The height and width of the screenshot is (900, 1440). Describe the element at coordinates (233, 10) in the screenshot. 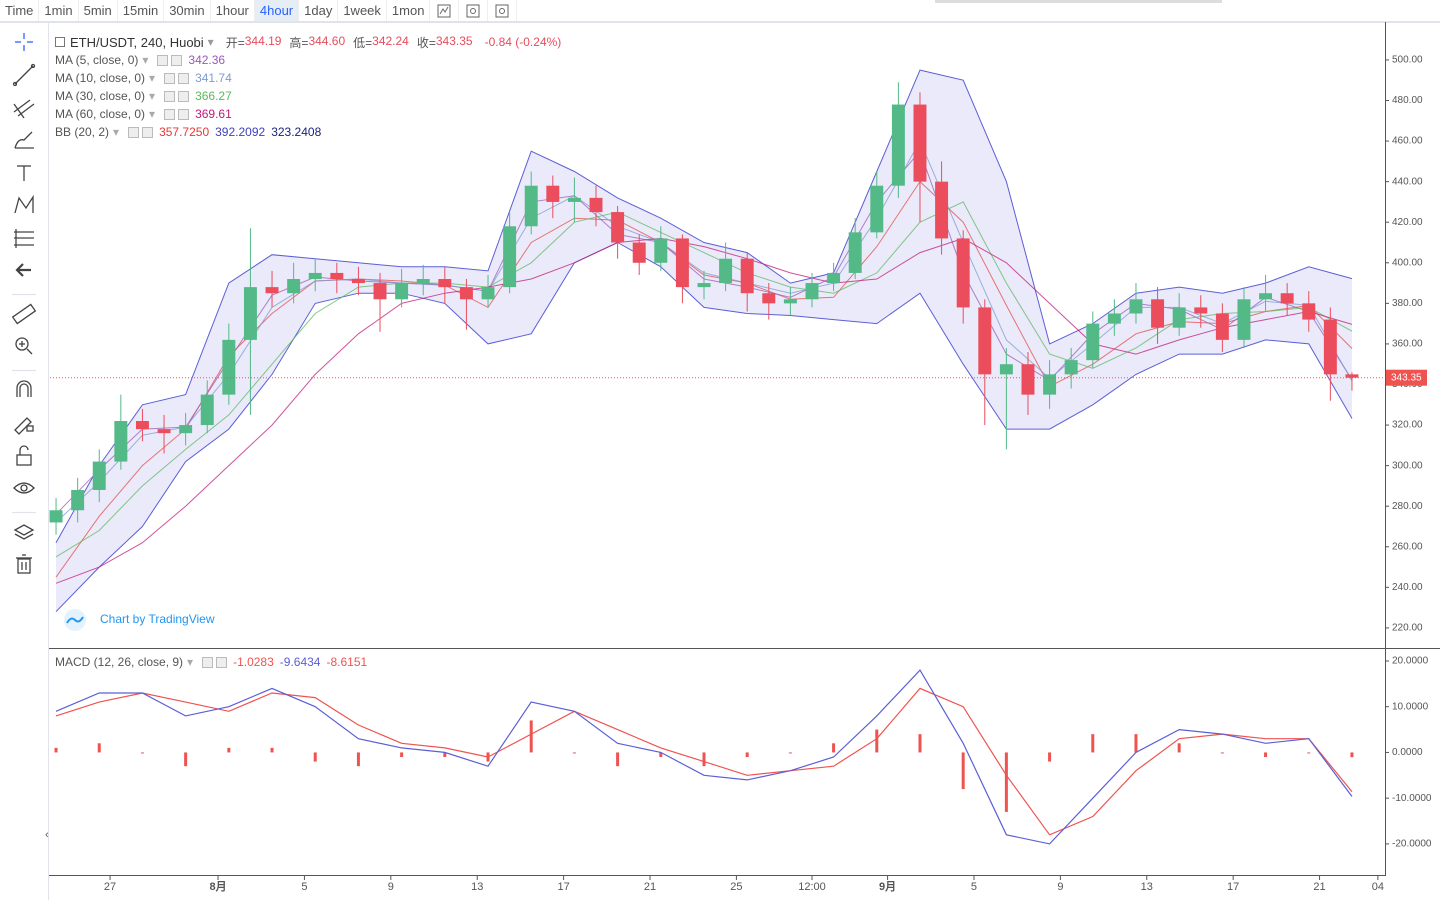

I see `interval-button: 1hour` at that location.